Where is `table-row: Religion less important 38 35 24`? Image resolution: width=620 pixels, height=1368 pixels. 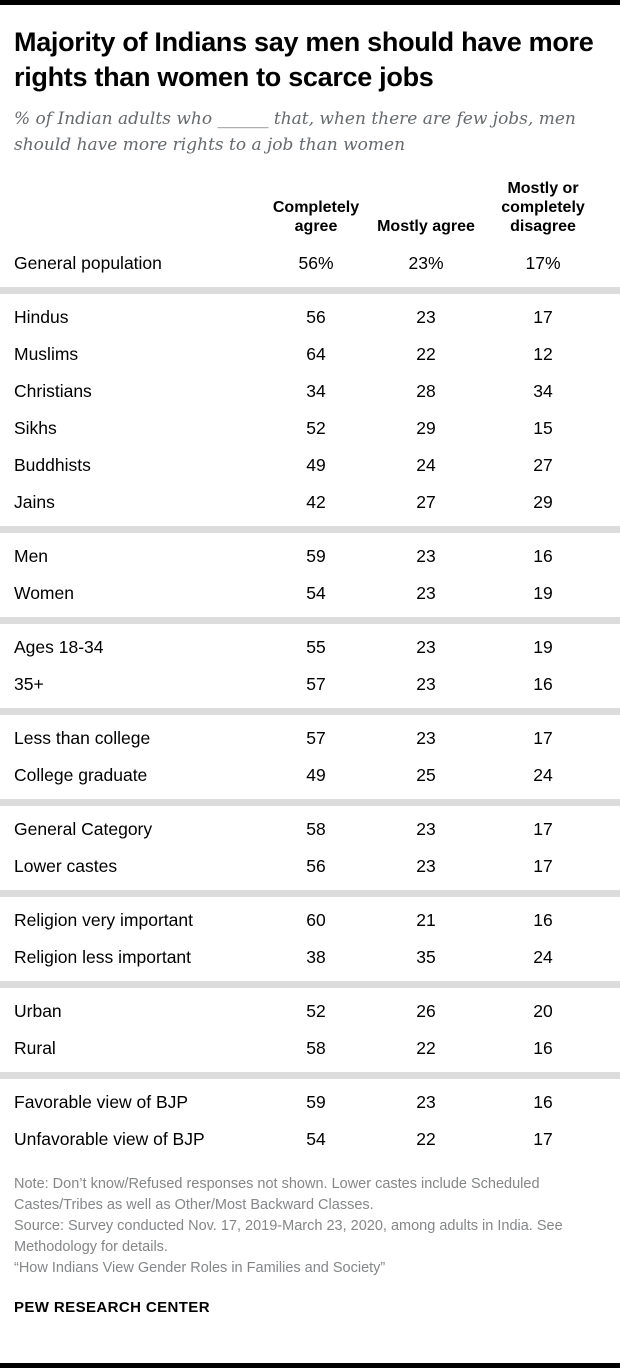
table-row: Religion less important 38 35 24 is located at coordinates (310, 957).